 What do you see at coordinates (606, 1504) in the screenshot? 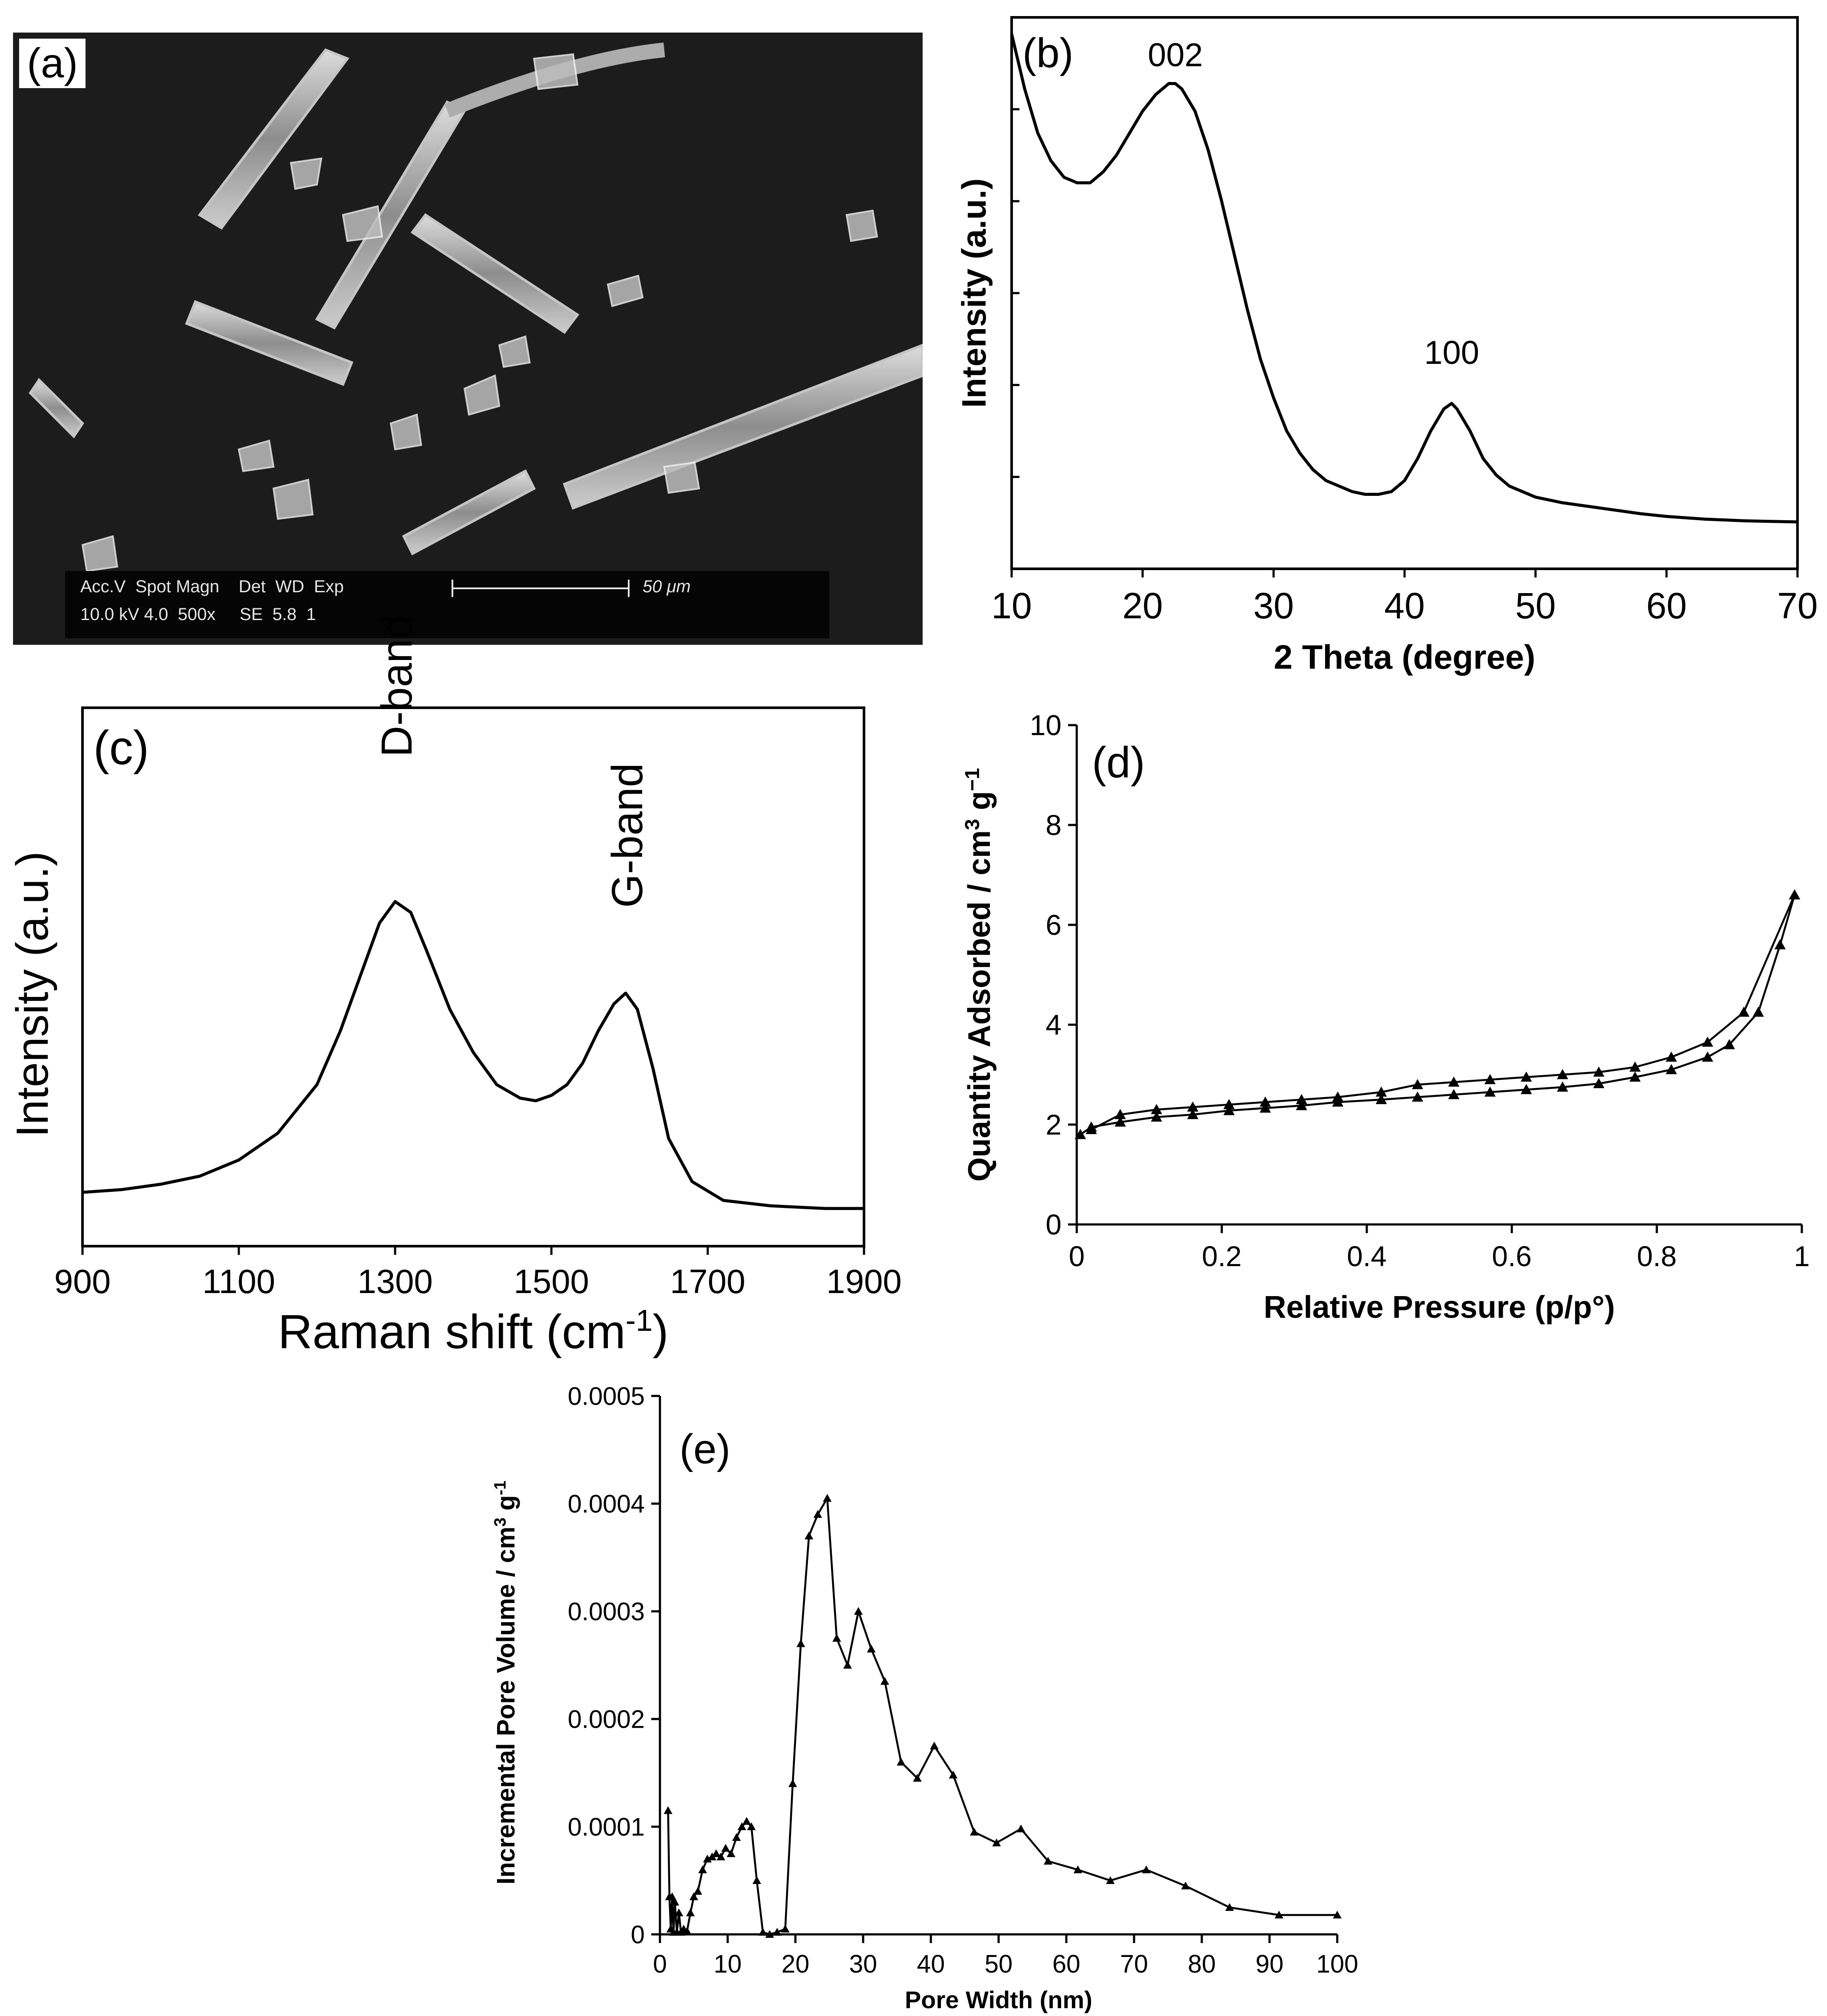
I see `y-tick-label: 0.0004` at bounding box center [606, 1504].